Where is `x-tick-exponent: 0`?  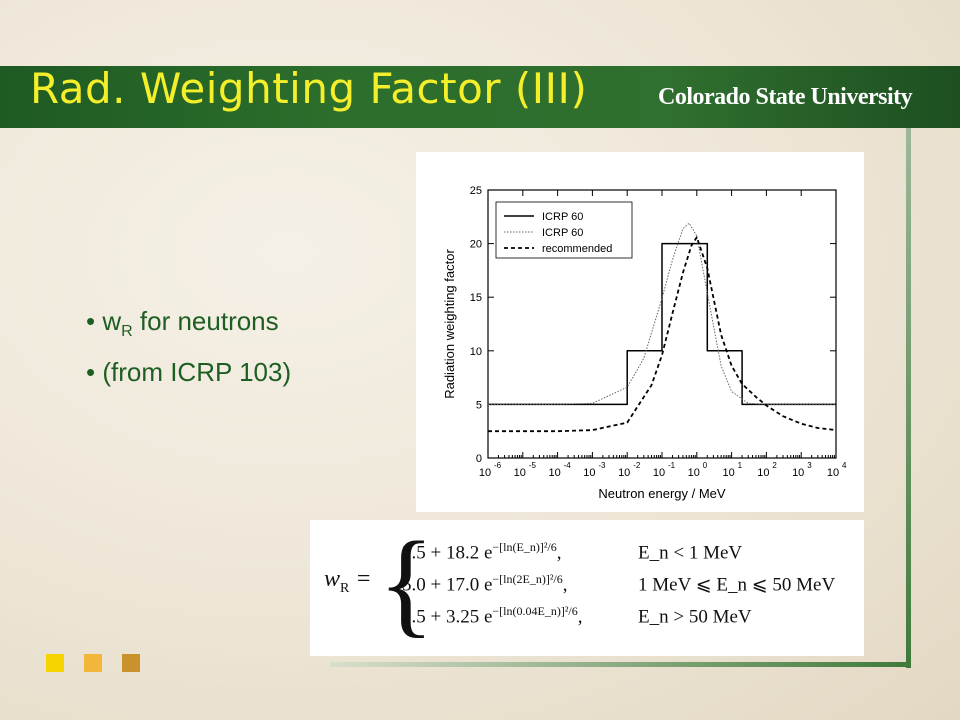 x-tick-exponent: 0 is located at coordinates (705, 465).